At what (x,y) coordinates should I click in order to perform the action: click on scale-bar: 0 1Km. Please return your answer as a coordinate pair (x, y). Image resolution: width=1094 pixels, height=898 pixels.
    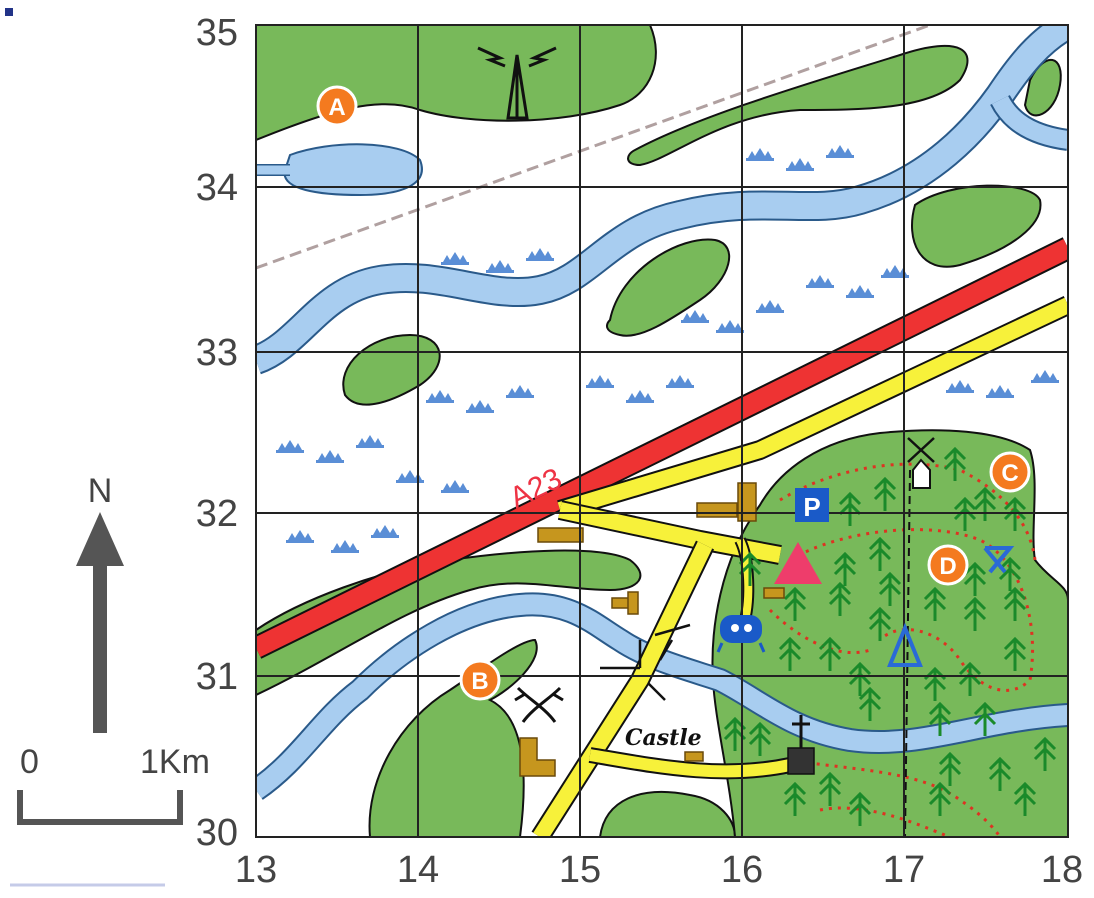
    Looking at the image, I should click on (113, 784).